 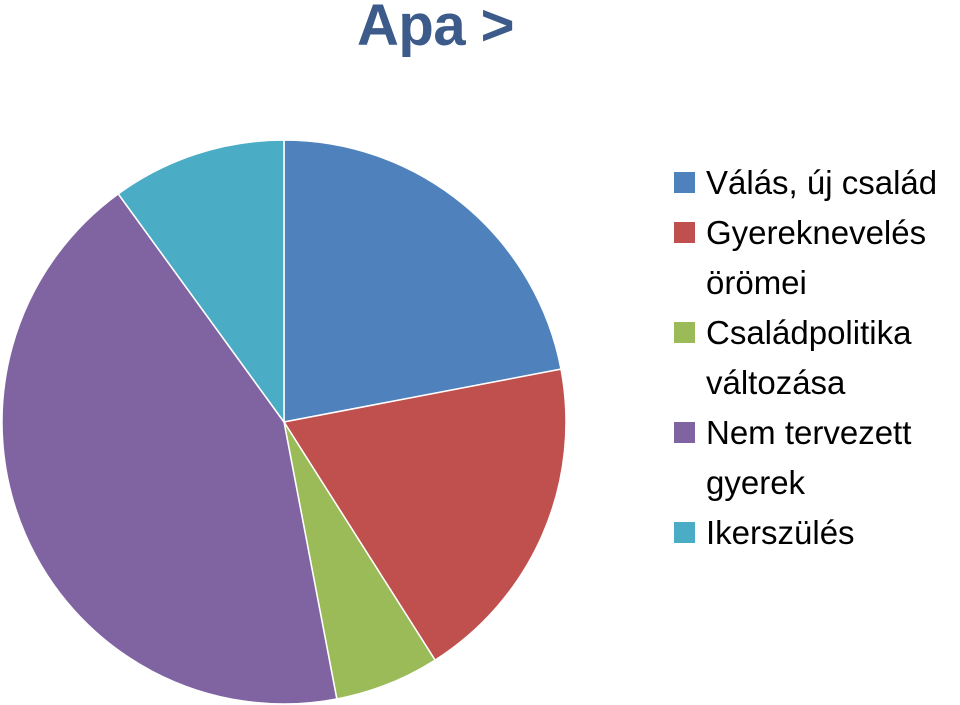 I want to click on legend-label: Családpolitika változása, so click(x=809, y=357).